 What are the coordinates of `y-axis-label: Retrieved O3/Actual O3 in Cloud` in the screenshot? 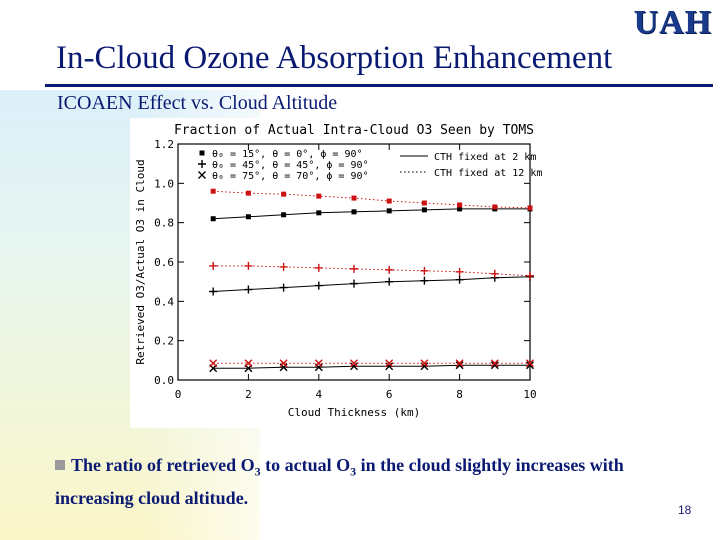 It's located at (140, 261).